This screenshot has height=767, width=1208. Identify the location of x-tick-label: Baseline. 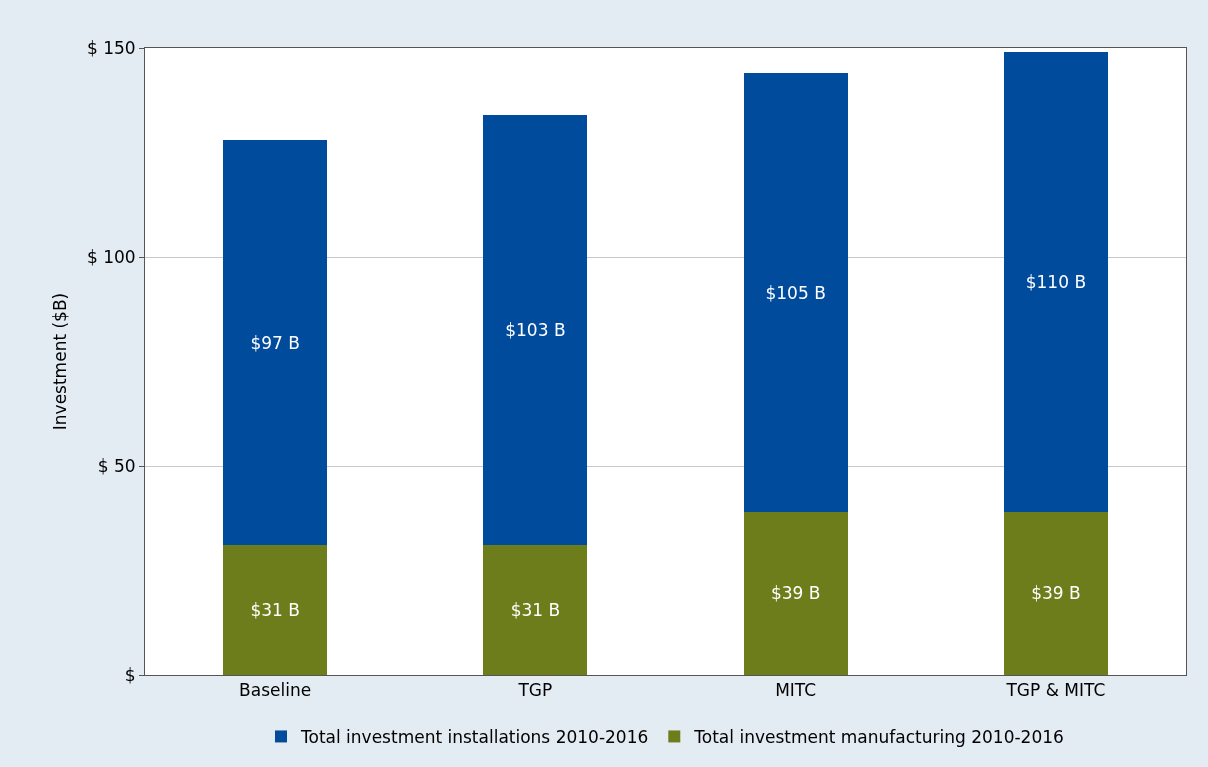
(275, 690).